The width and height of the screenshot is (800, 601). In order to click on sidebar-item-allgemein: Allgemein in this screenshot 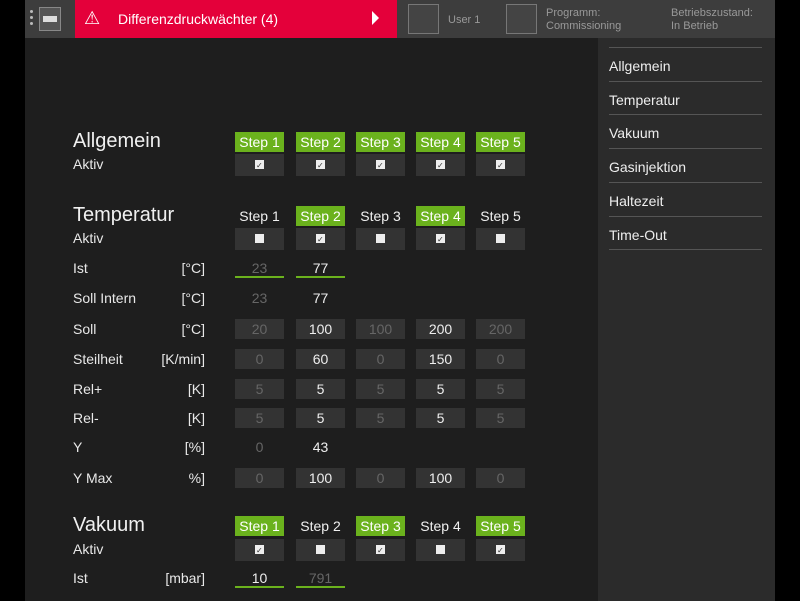, I will do `click(685, 64)`.